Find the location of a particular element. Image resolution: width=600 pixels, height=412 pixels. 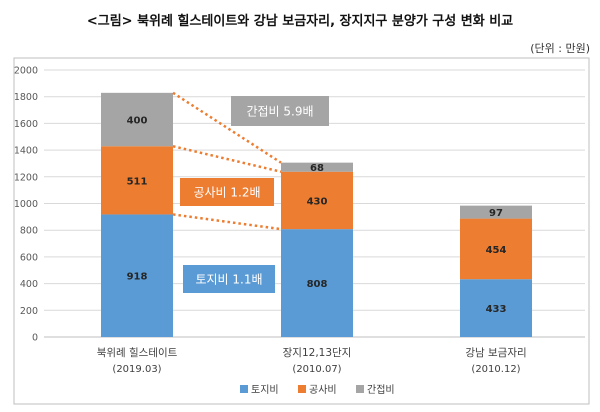

y-tick-label: 1200 is located at coordinates (26, 177).